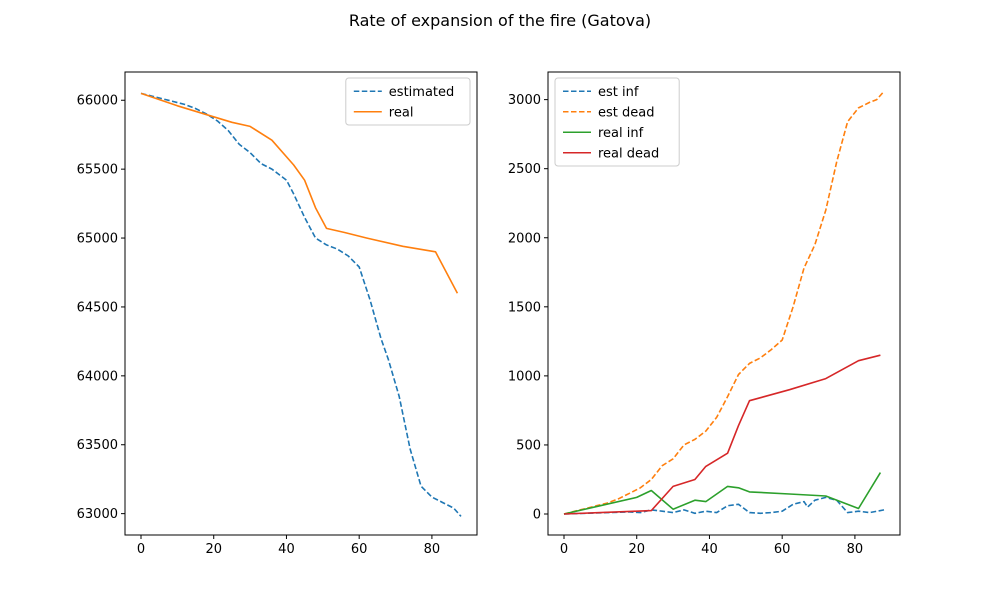 Image resolution: width=1000 pixels, height=600 pixels. I want to click on left-x-tick-label: 0, so click(141, 549).